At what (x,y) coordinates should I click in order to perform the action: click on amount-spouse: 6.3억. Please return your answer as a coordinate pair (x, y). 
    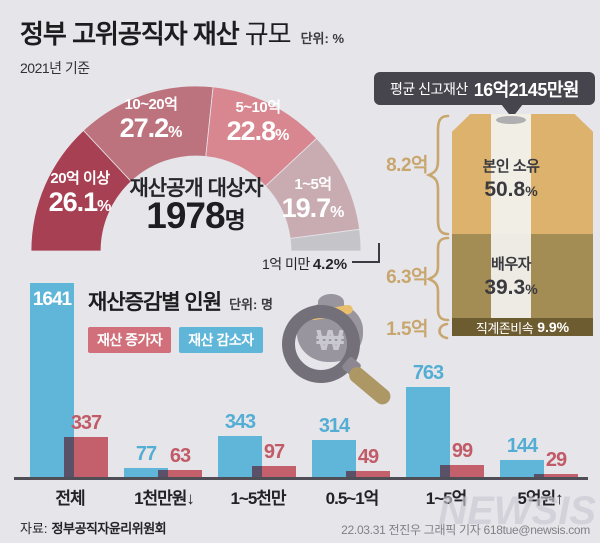
    Looking at the image, I should click on (407, 277).